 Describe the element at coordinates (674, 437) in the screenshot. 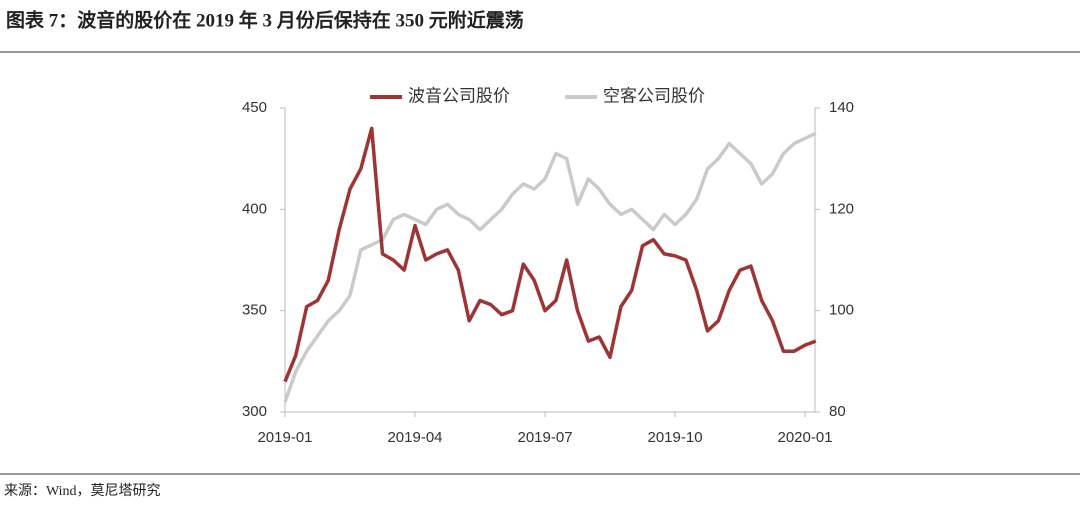

I see `x-tick-label: 2019-10` at that location.